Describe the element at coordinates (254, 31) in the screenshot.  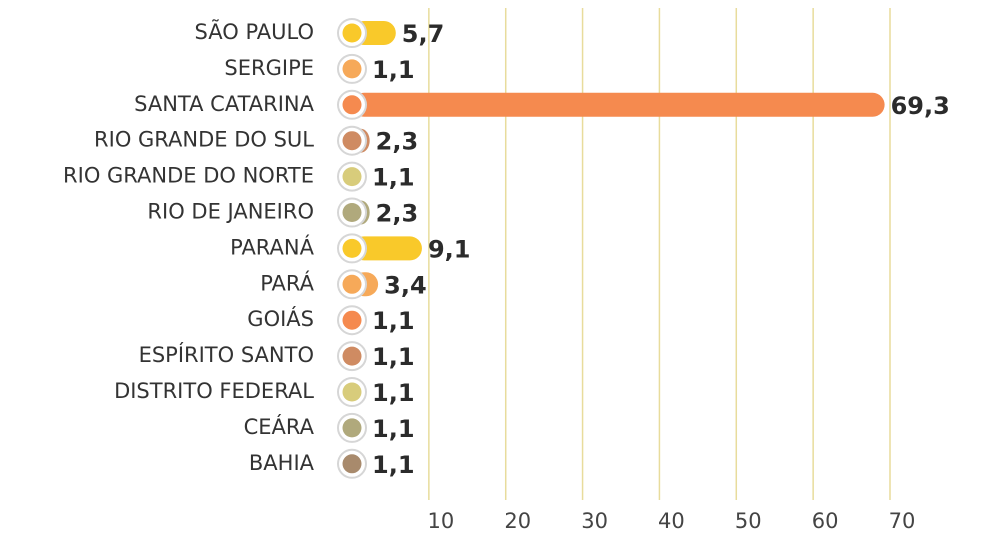
I see `category-label: SÃO PAULO` at that location.